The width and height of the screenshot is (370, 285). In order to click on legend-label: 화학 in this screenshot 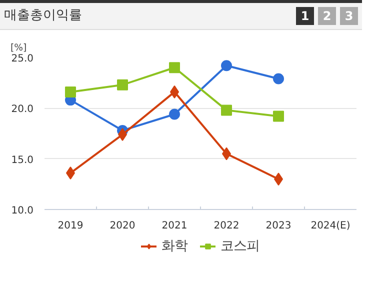, I will do `click(175, 246)`.